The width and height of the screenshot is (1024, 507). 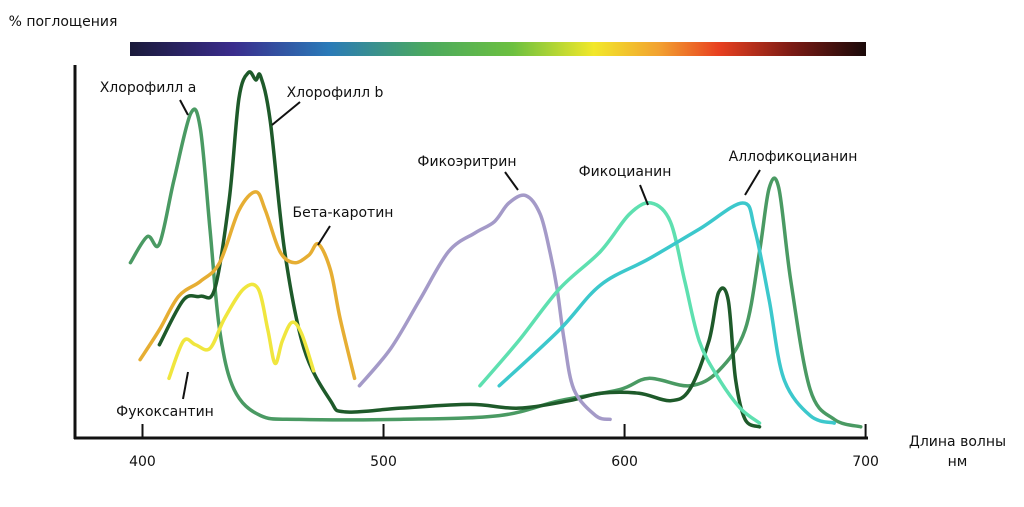 I want to click on spectrum-bar, so click(x=498, y=49).